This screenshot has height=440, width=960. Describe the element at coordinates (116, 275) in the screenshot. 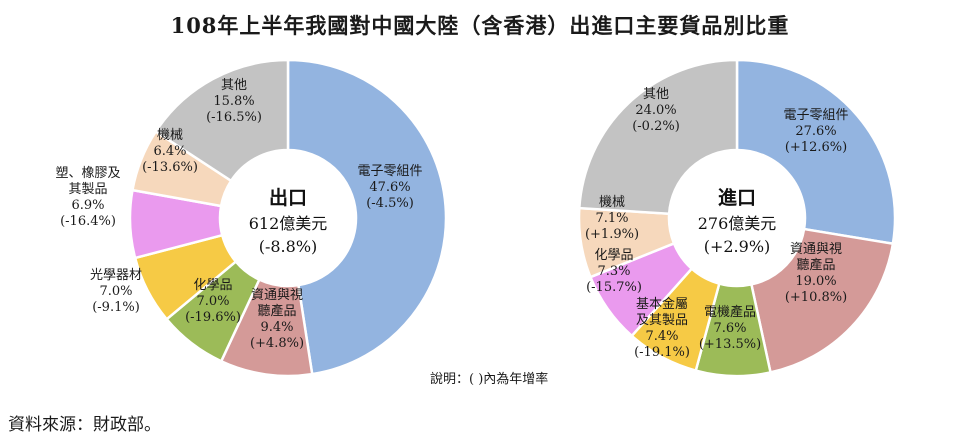

I see `slice-label: 光學器材` at that location.